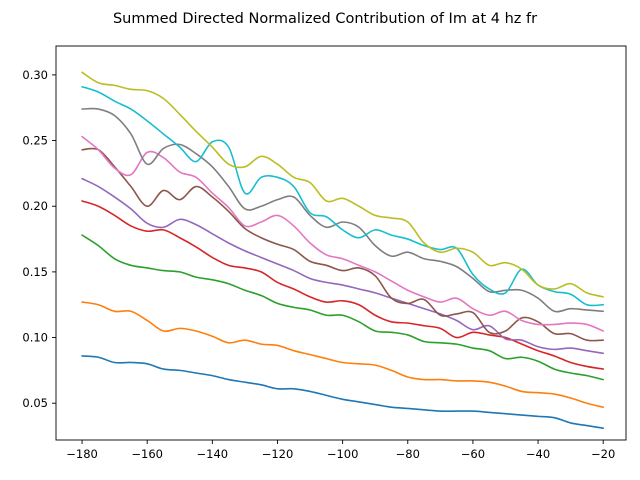 The image size is (640, 480). What do you see at coordinates (35, 272) in the screenshot?
I see `y-tick-label: 0.15` at bounding box center [35, 272].